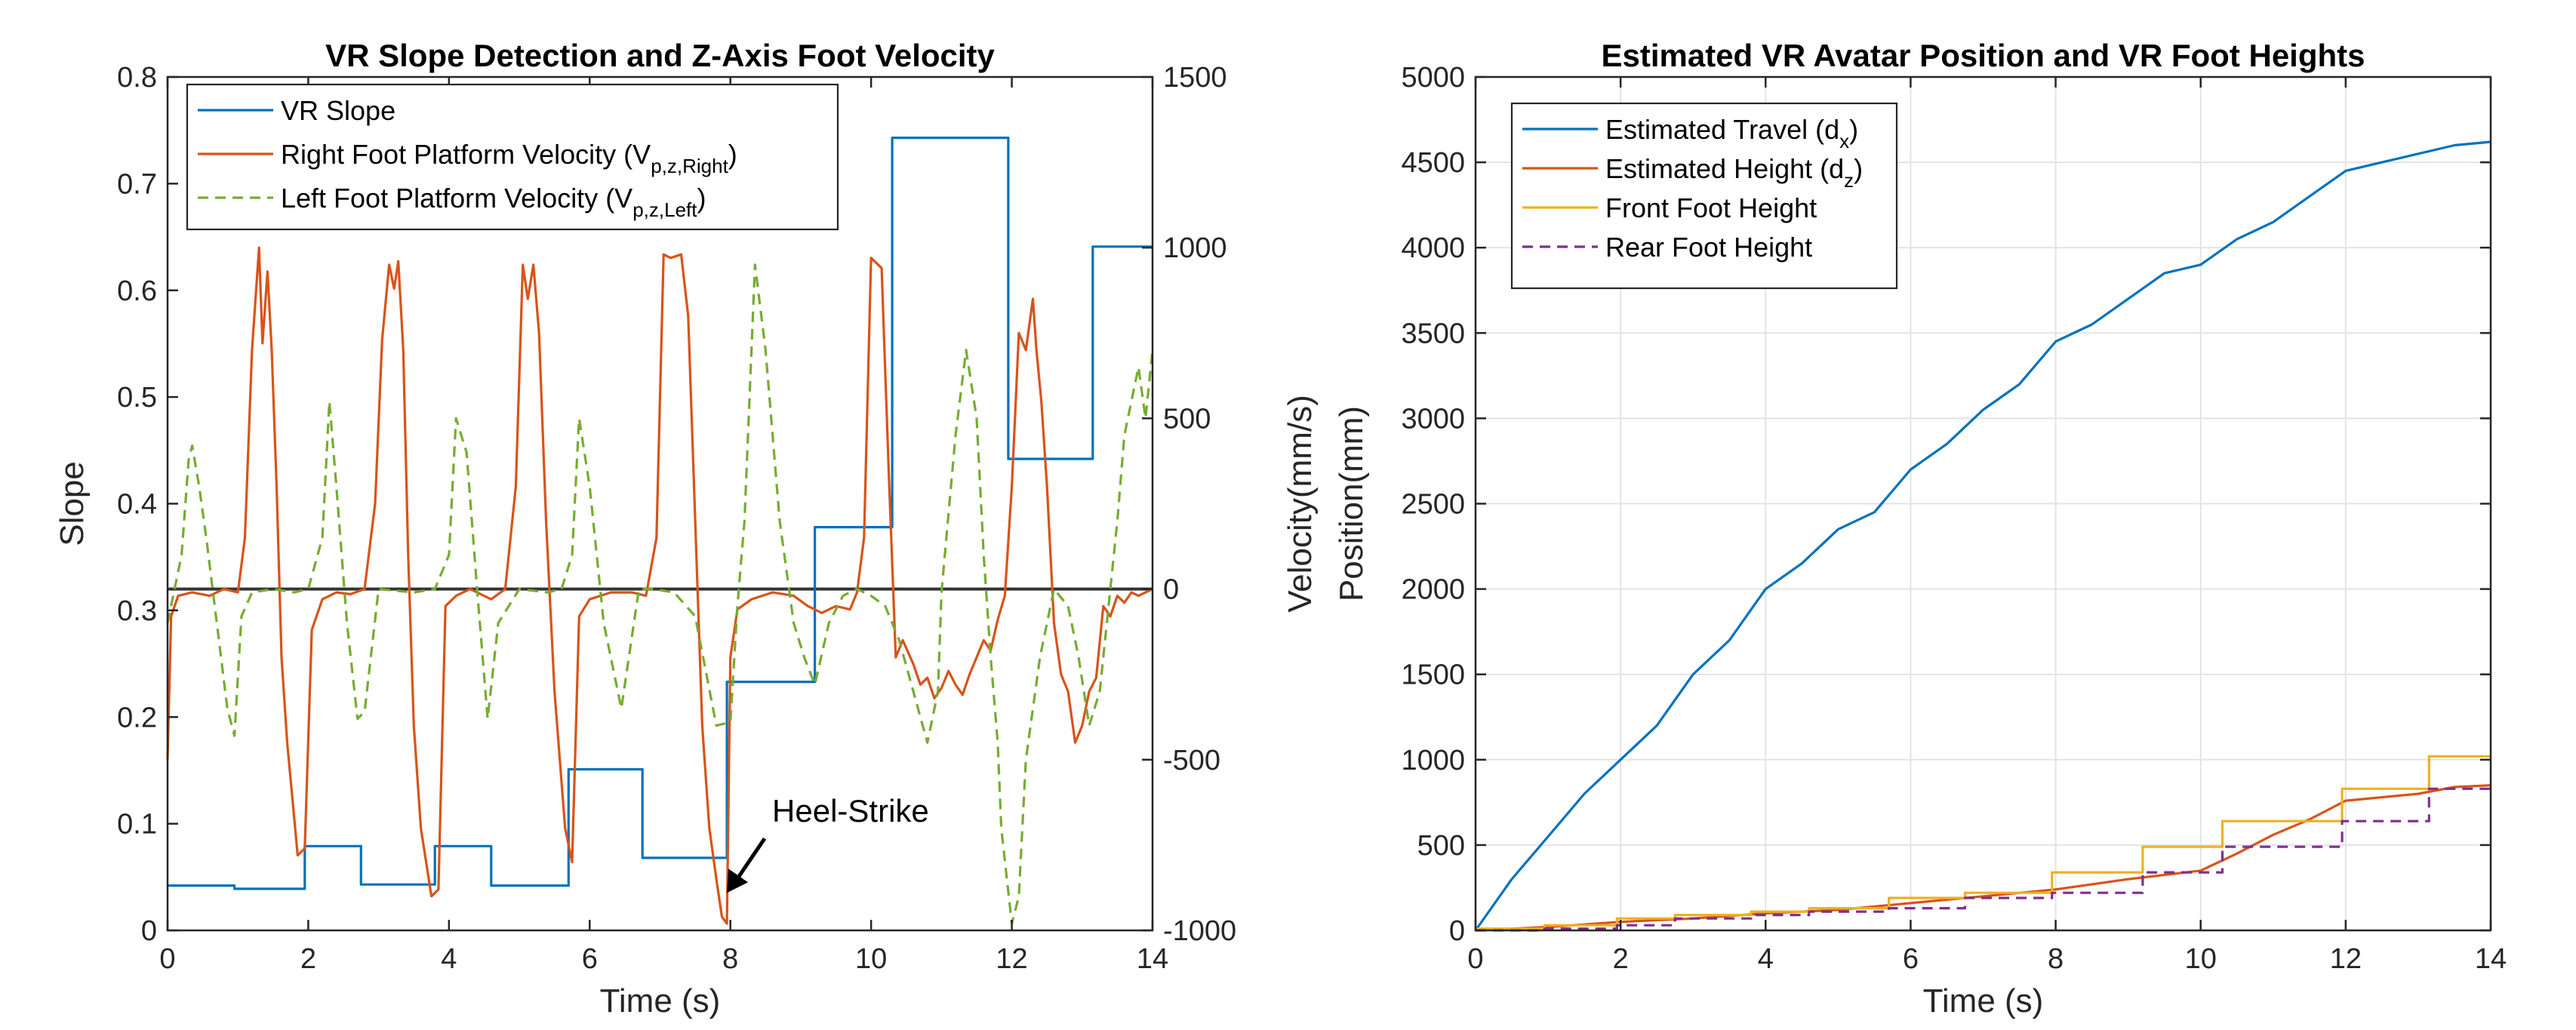  I want to click on y-tick-label: 5000, so click(1433, 78).